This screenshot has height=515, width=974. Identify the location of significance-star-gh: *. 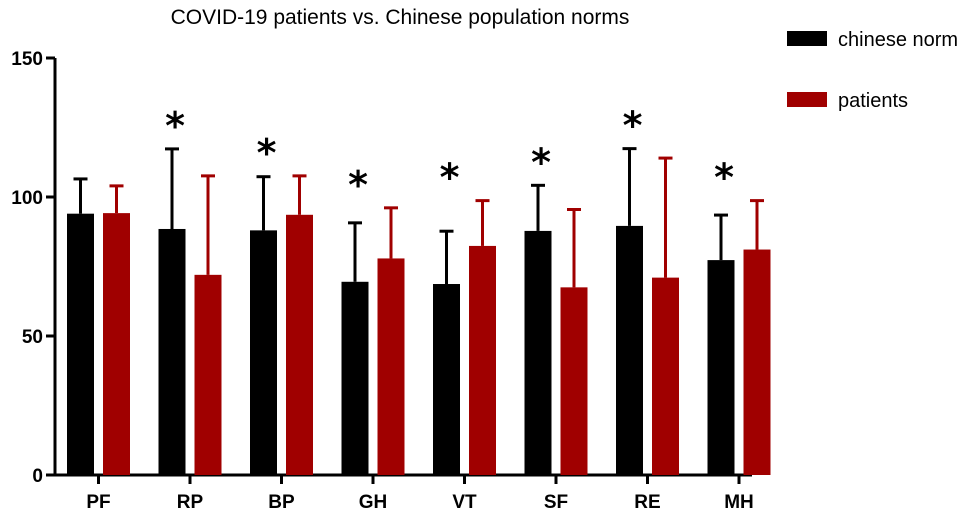
(358, 185).